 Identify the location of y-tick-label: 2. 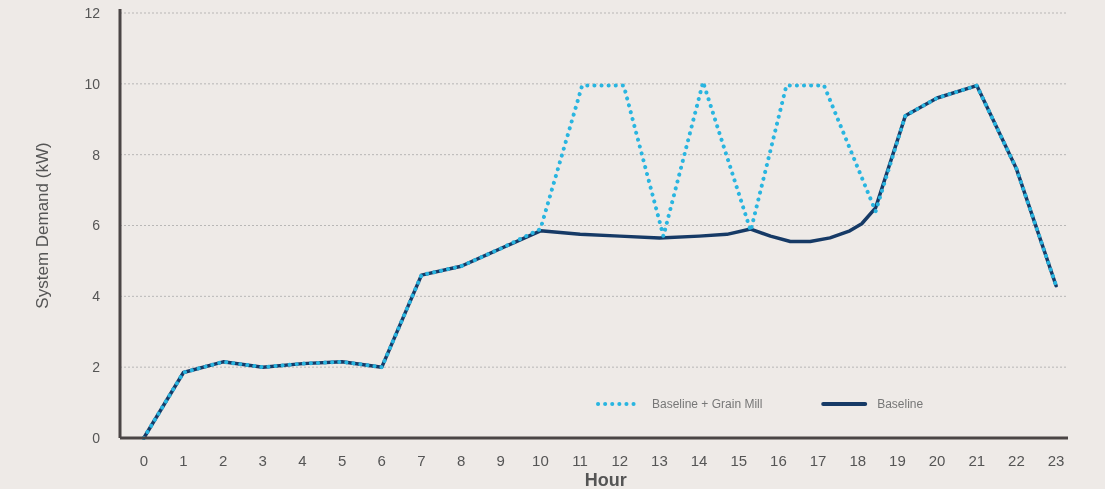
(96, 367).